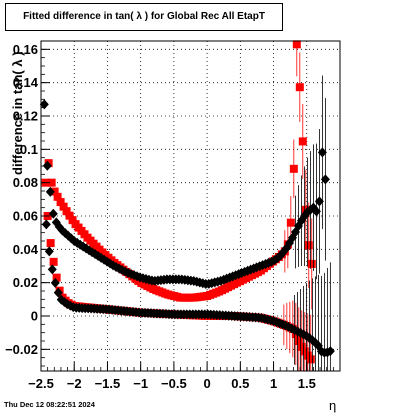 Image resolution: width=400 pixels, height=414 pixels. I want to click on y-tick-label: 0.12, so click(25, 116).